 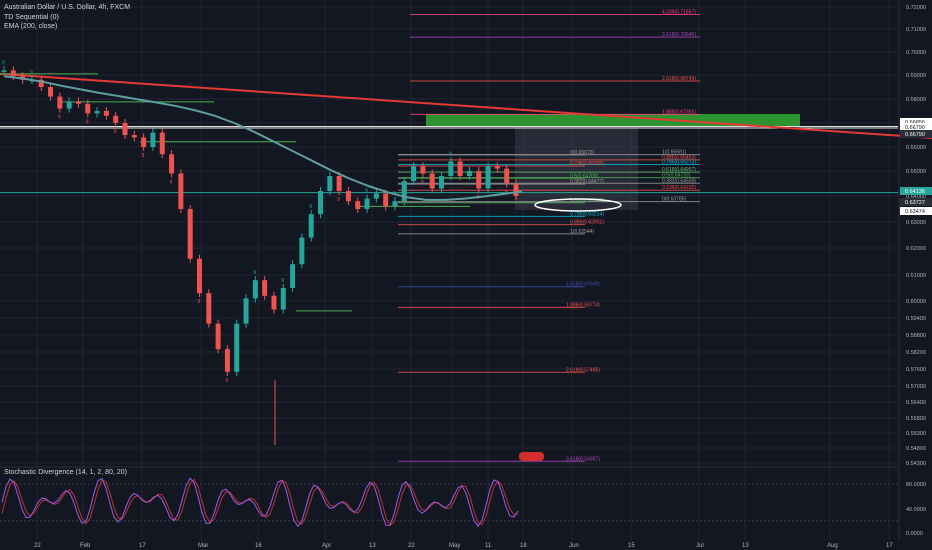 I want to click on price-tick: 0.64000, so click(x=916, y=197).